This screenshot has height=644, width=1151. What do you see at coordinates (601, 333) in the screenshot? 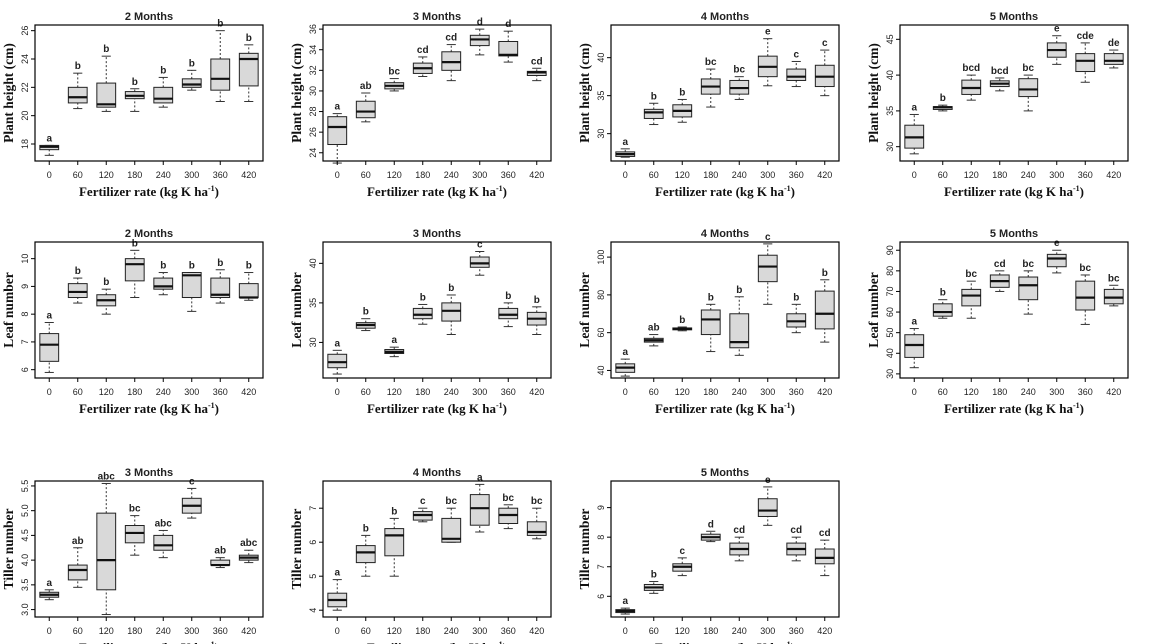
I see `y-tick-label: 60` at bounding box center [601, 333].